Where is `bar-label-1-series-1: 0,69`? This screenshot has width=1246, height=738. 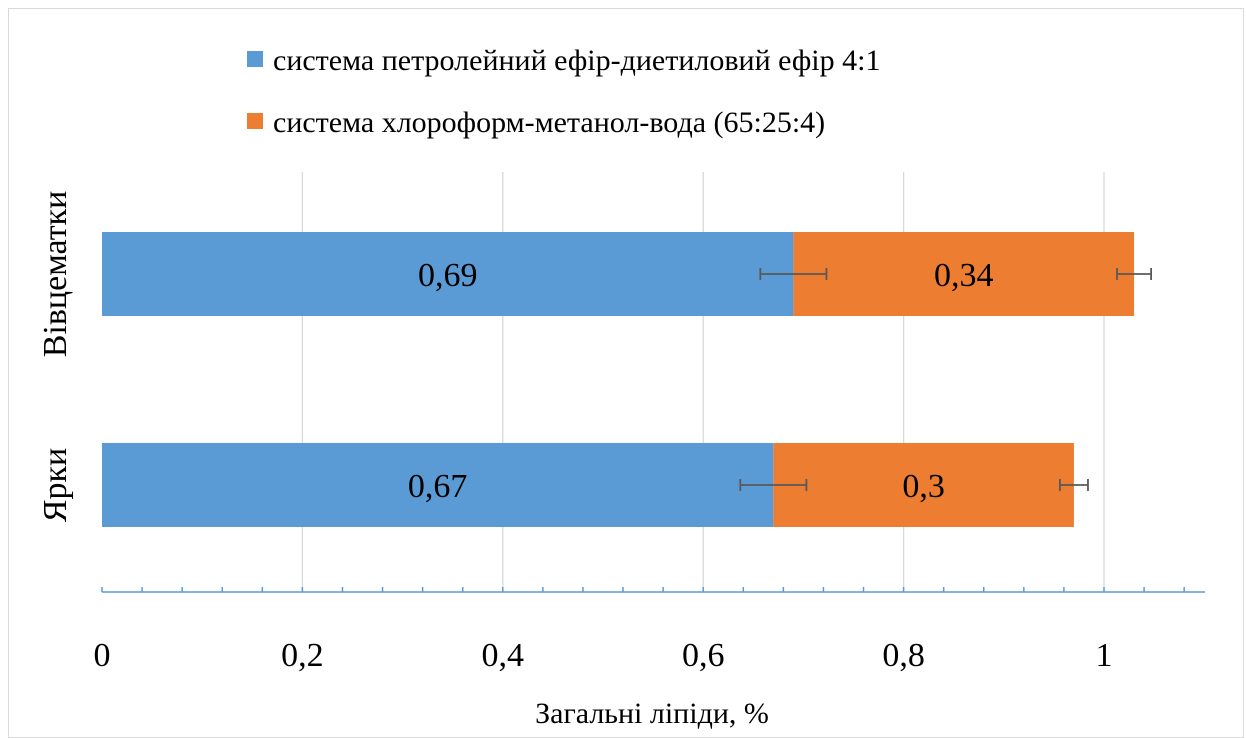 bar-label-1-series-1: 0,69 is located at coordinates (448, 275).